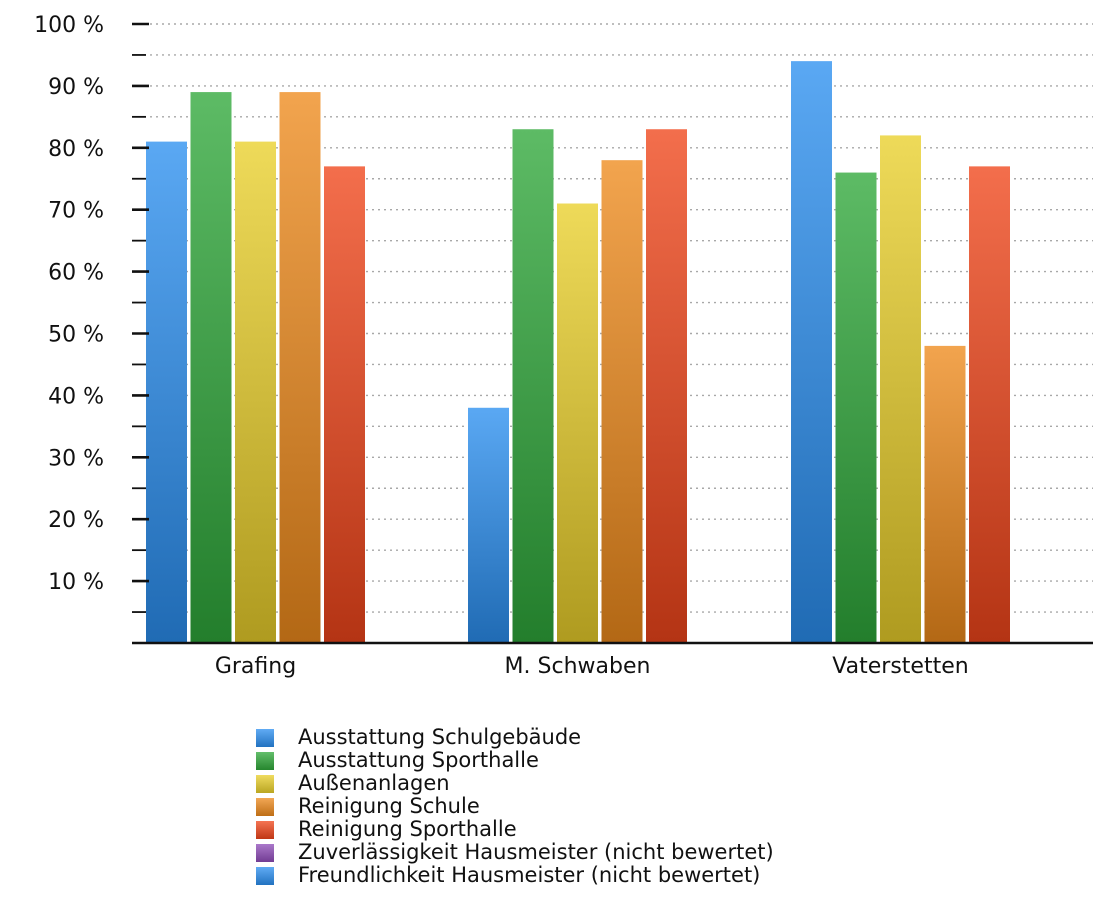  Describe the element at coordinates (76, 87) in the screenshot. I see `y-tick-label: 90 %` at that location.